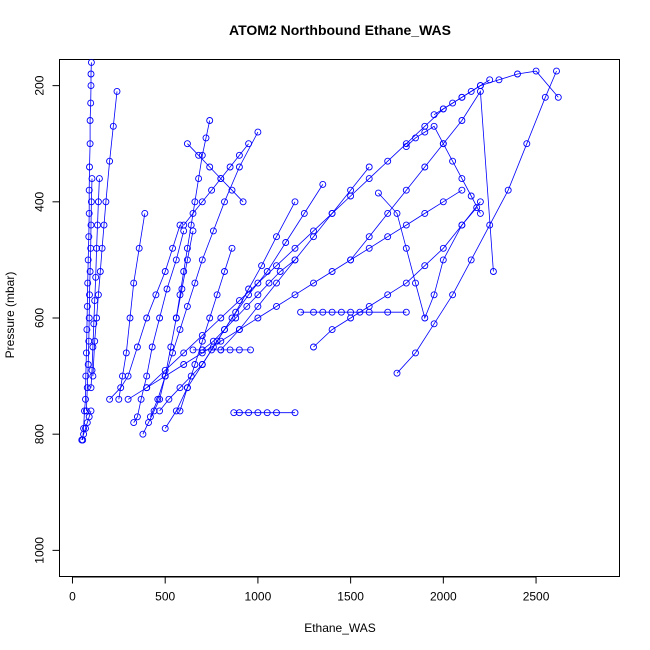 The image size is (650, 650). What do you see at coordinates (40, 550) in the screenshot?
I see `y-tick-label: 1000` at bounding box center [40, 550].